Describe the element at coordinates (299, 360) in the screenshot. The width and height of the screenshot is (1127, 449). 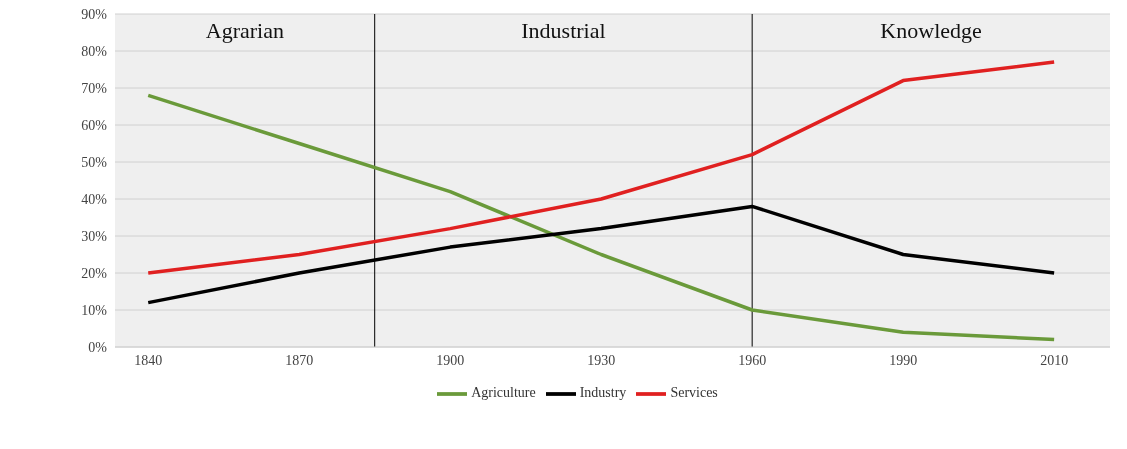
I see `x-tick-label: 1870` at that location.